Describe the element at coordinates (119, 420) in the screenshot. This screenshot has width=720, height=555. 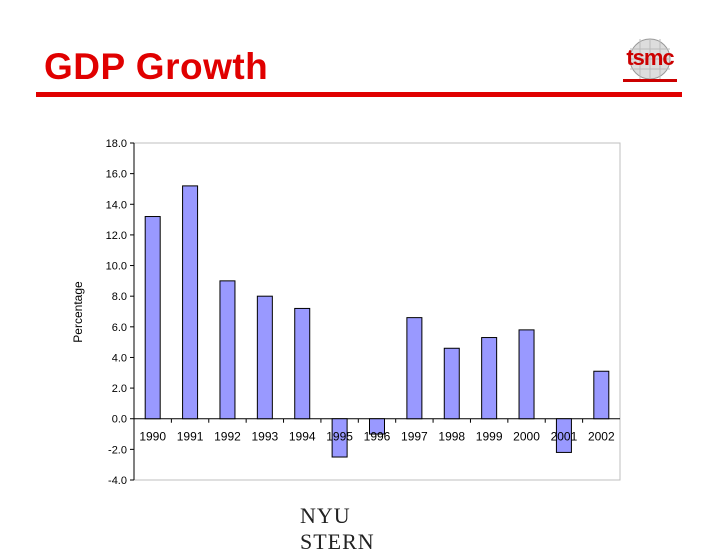
I see `y-tick-label: 0.0` at that location.